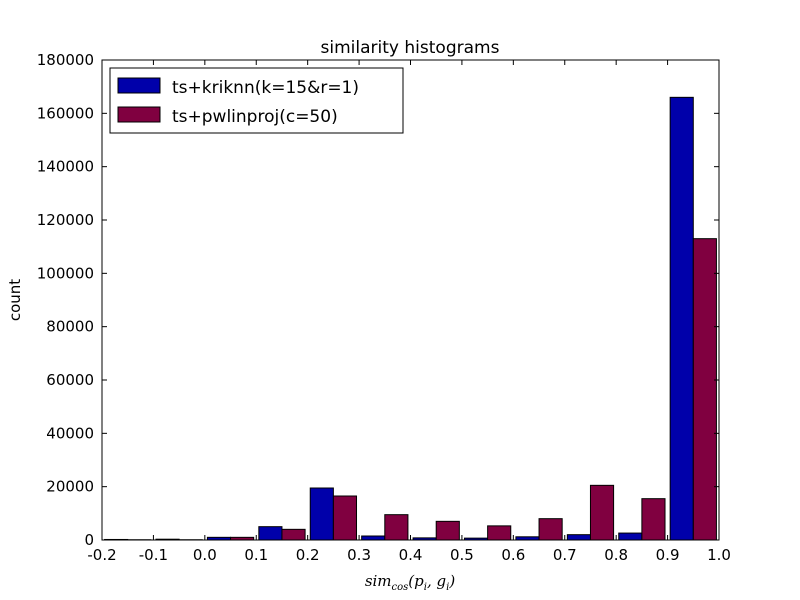 The height and width of the screenshot is (600, 800). I want to click on x-tick-label: -0.1, so click(153, 555).